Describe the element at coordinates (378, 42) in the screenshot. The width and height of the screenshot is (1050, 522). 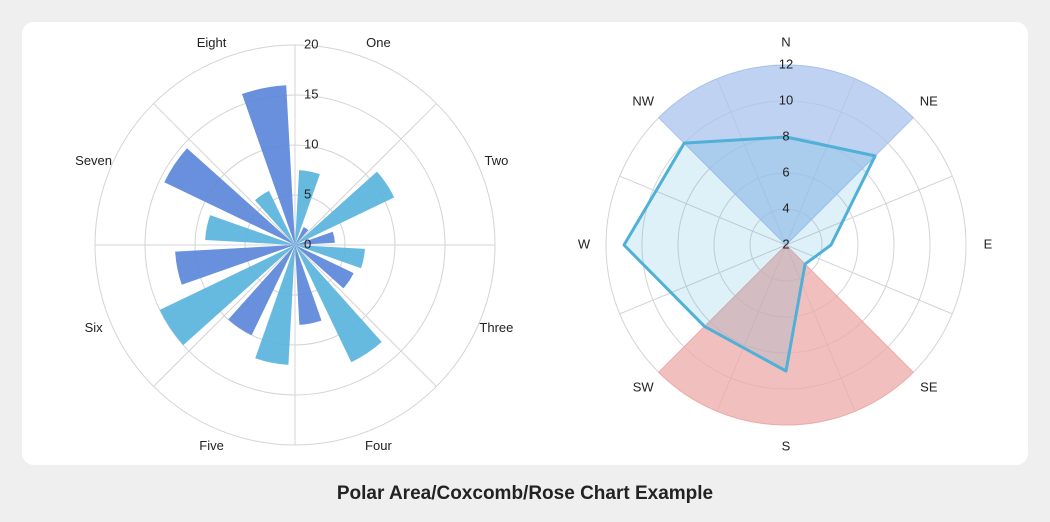
I see `category-label: One` at that location.